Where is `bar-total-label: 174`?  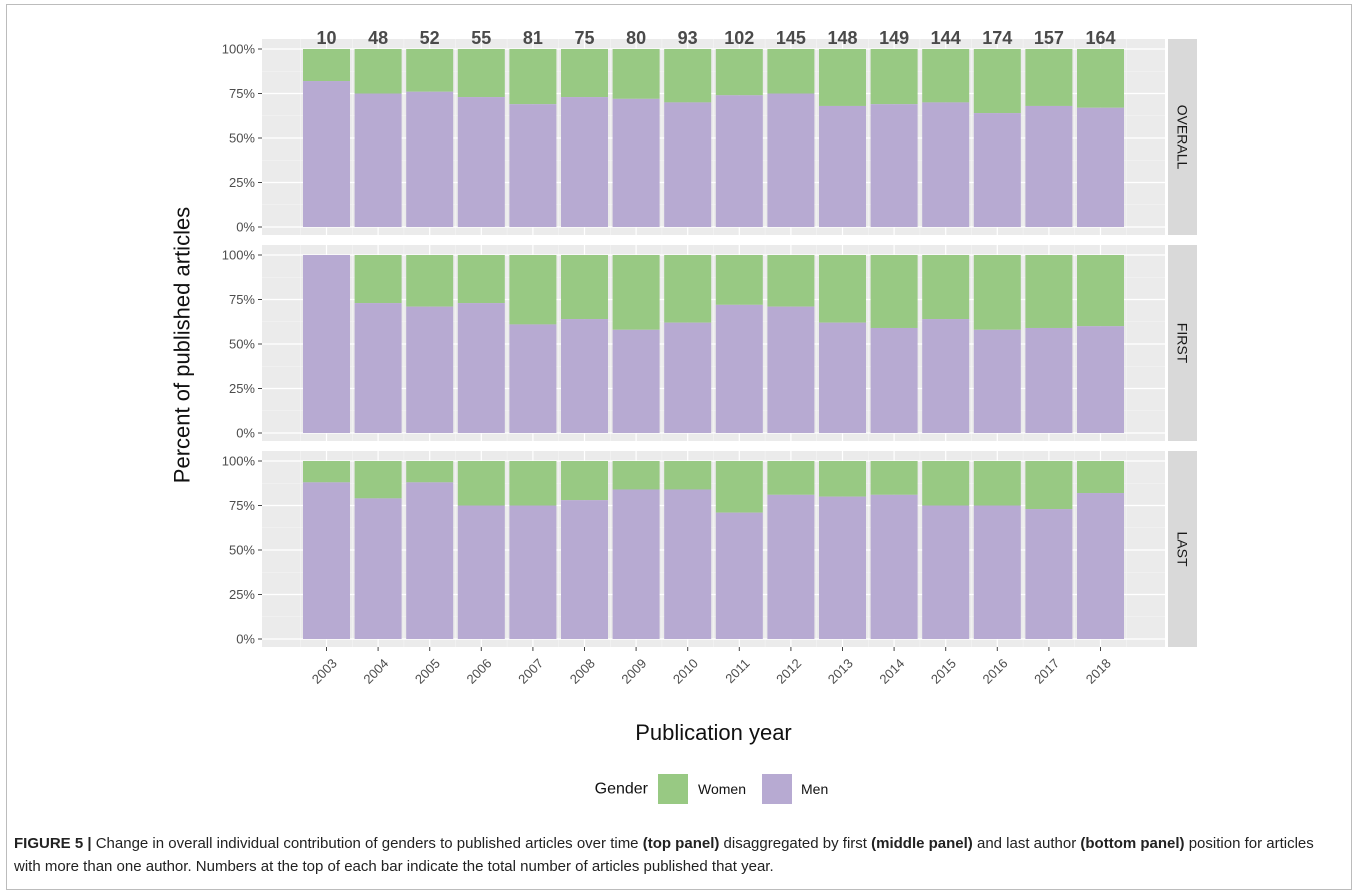
bar-total-label: 174 is located at coordinates (997, 38).